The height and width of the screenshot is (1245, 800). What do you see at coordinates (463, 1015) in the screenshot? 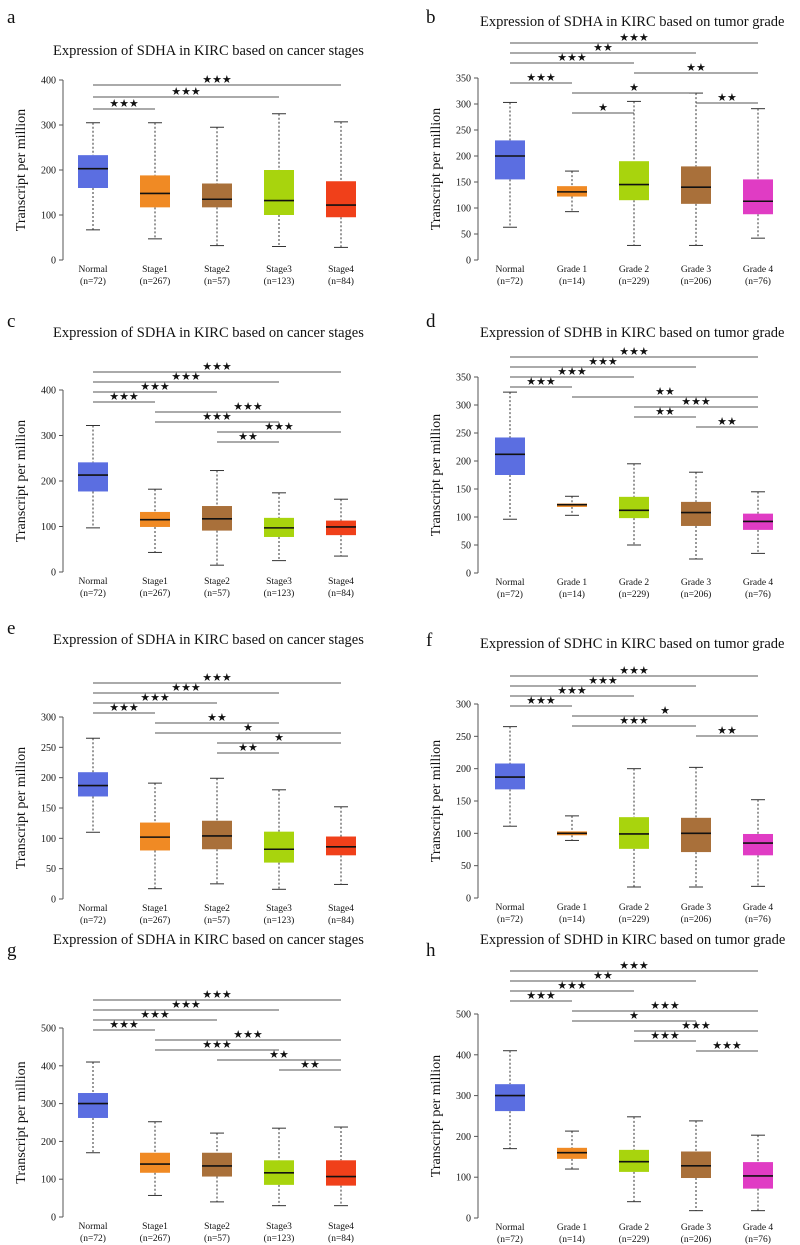
I see `y-tick-label: 500` at bounding box center [463, 1015].